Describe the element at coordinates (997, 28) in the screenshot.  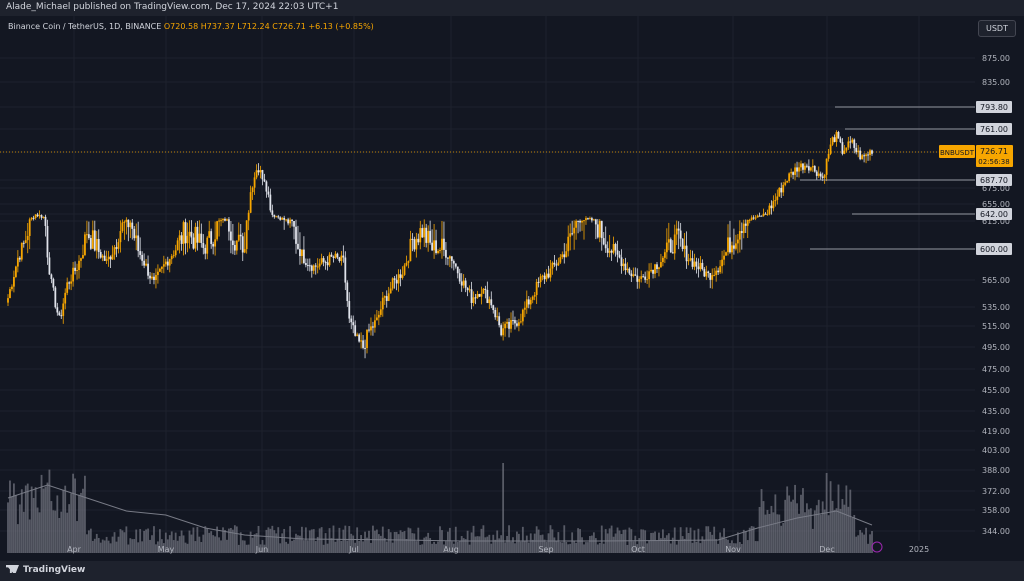
I see `currency-button: USDT` at that location.